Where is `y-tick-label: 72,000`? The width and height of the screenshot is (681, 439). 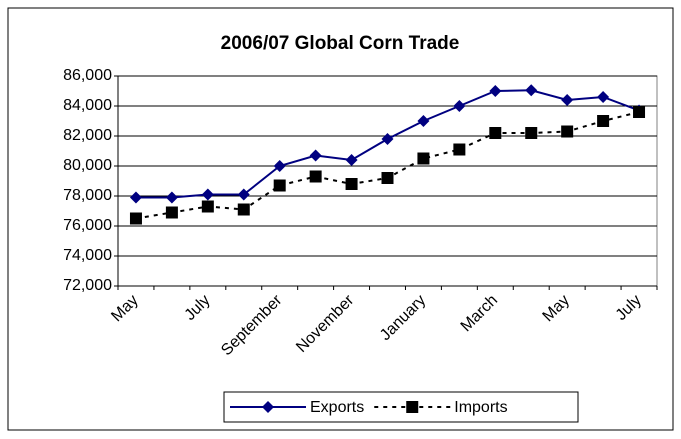 y-tick-label: 72,000 is located at coordinates (87, 285).